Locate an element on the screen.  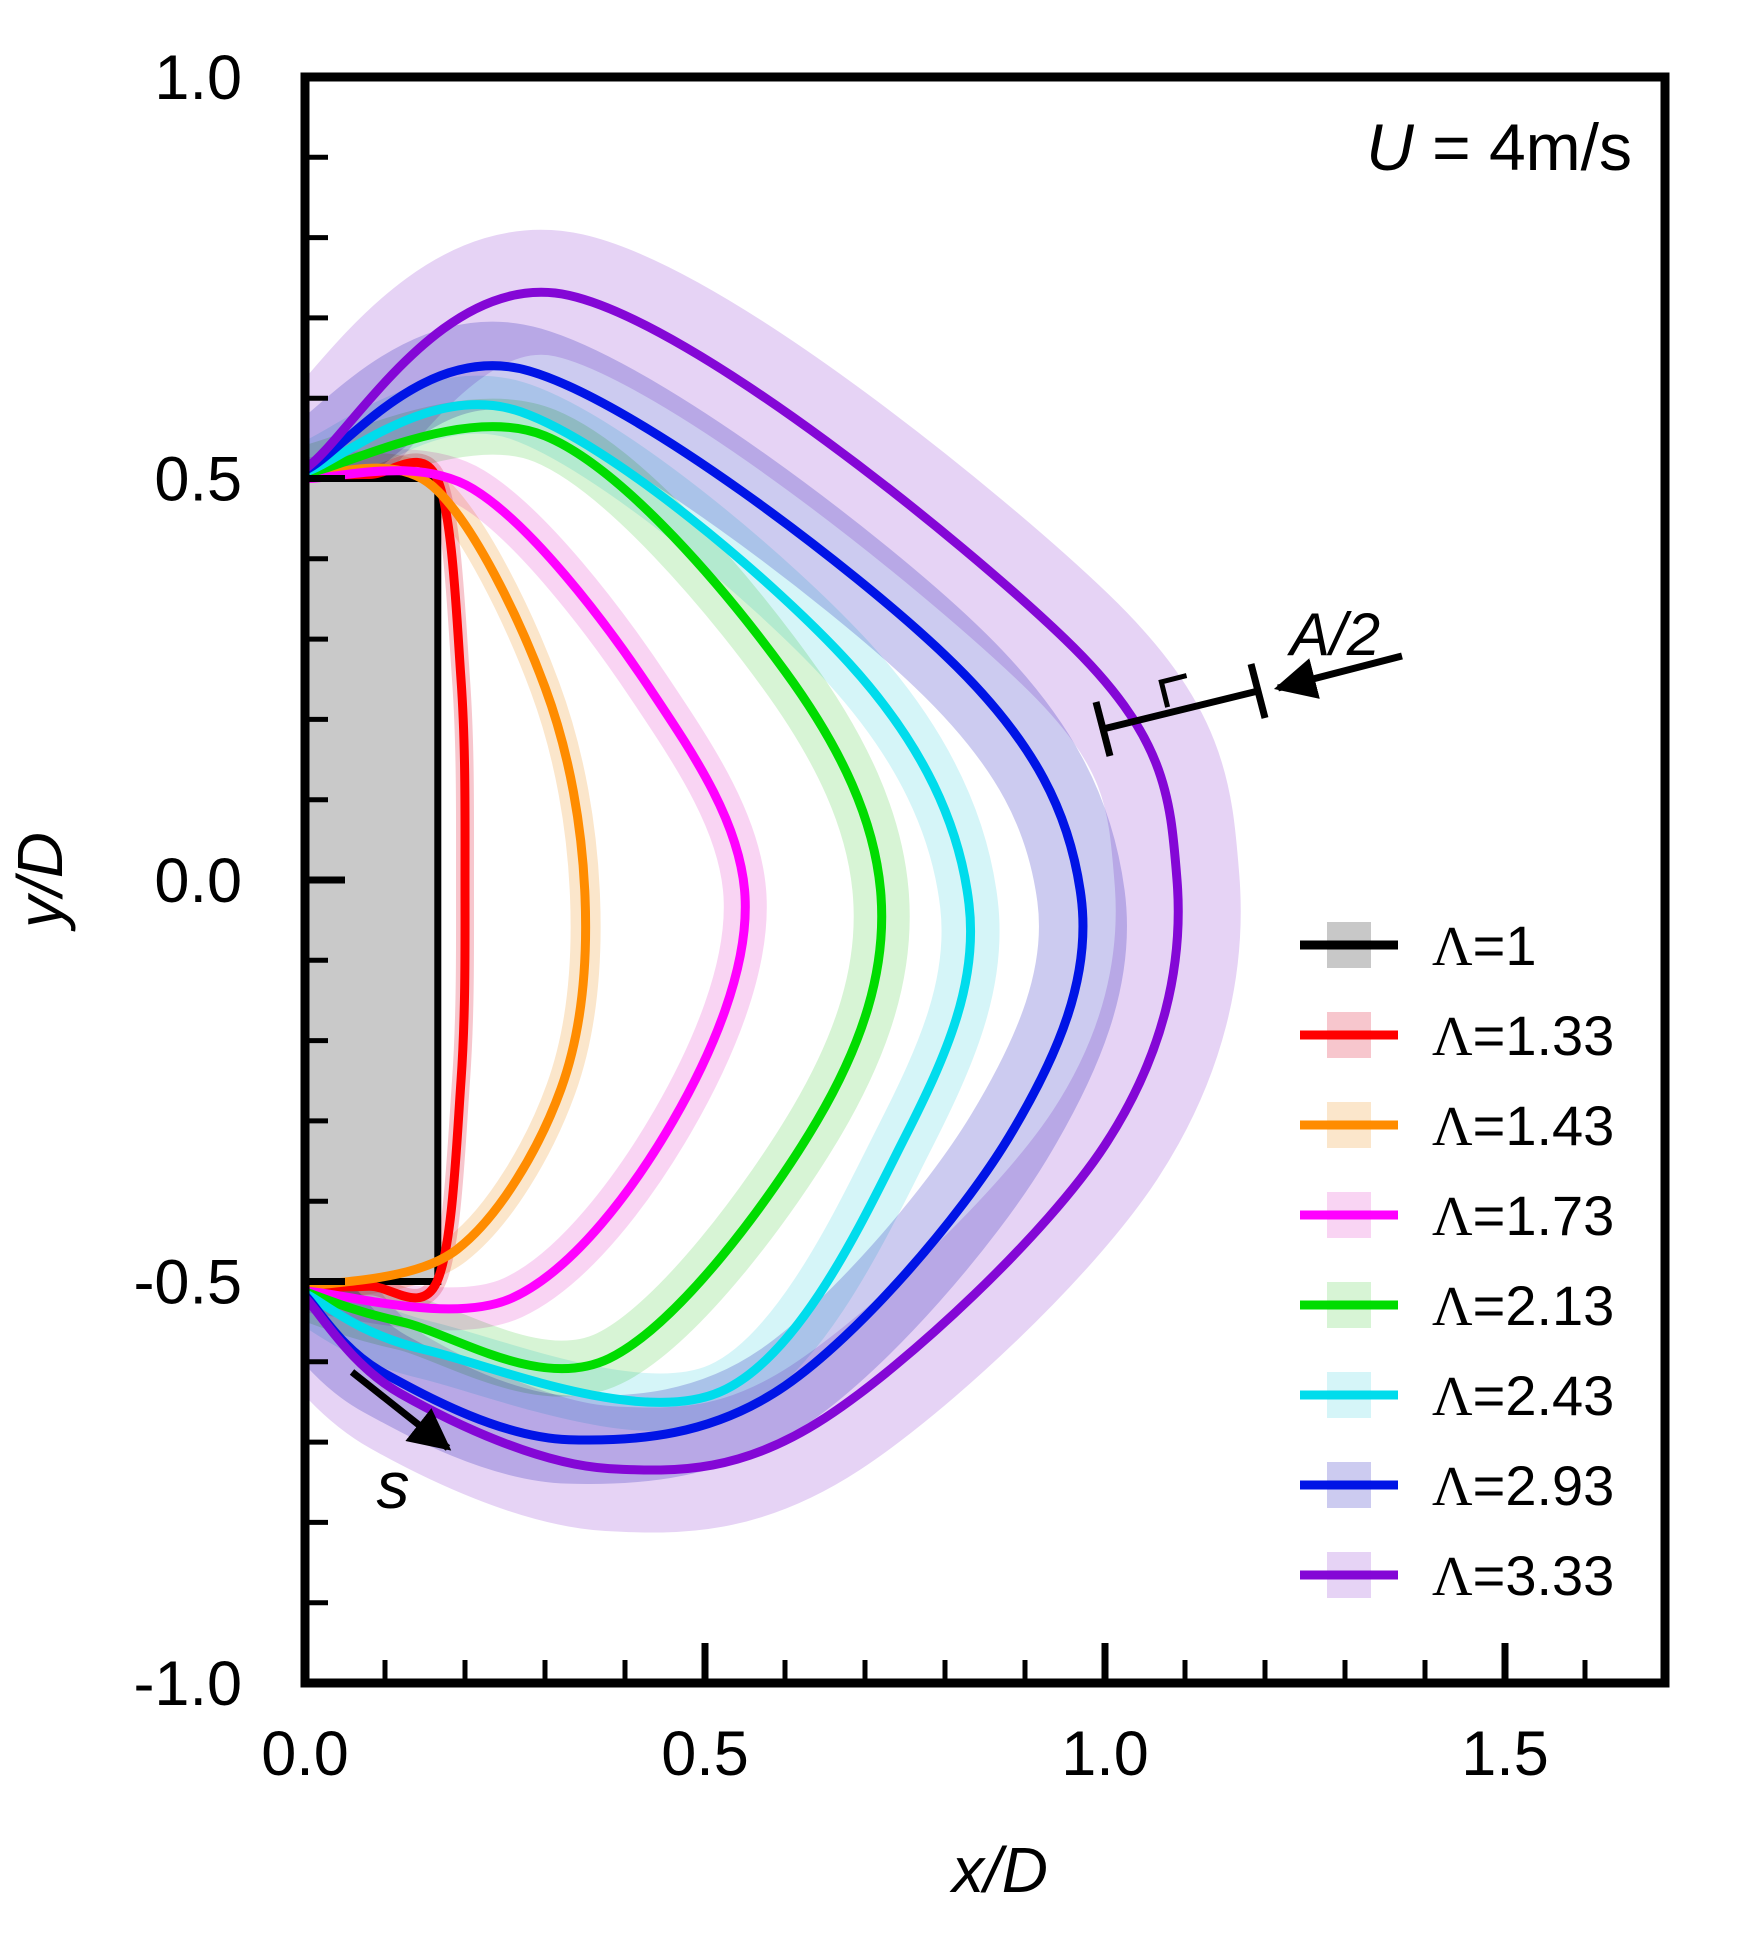
x-axis-title: x/D is located at coordinates (998, 1870).